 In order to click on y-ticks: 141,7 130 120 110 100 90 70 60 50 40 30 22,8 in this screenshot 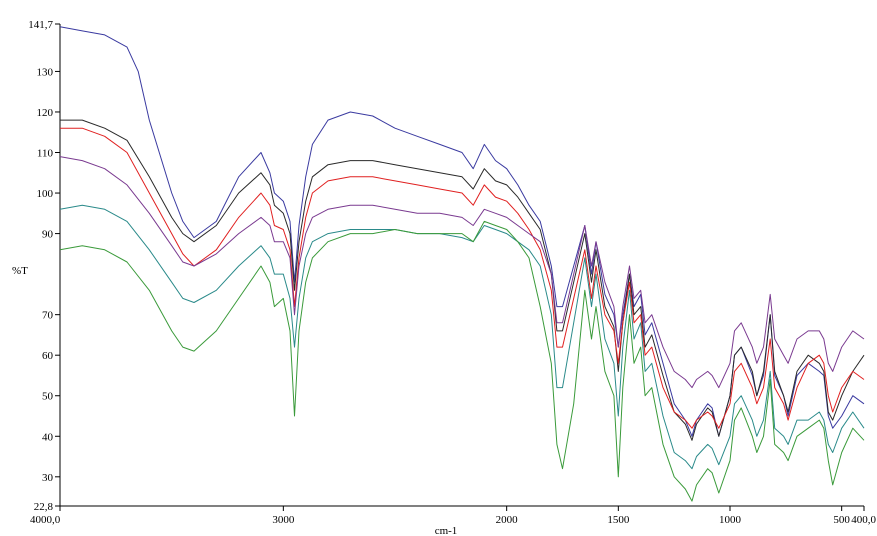, I will do `click(44, 266)`.